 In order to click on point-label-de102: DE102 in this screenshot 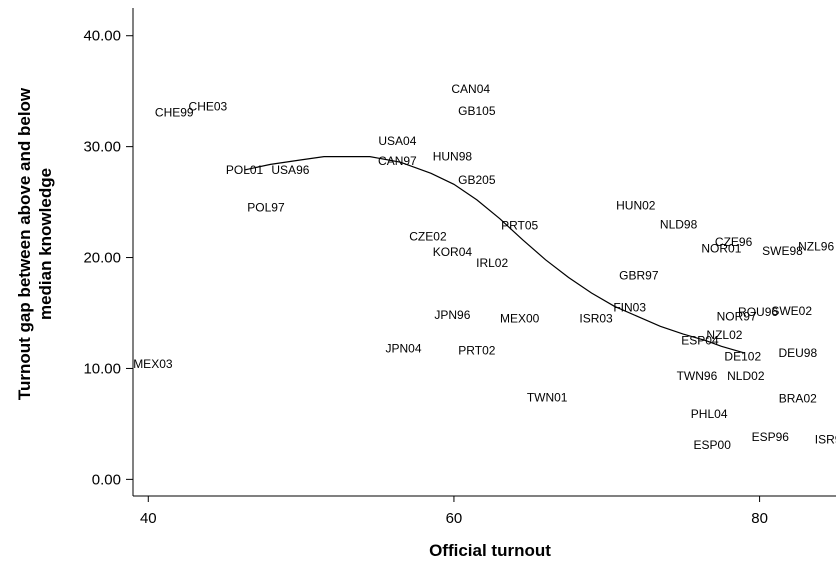, I will do `click(742, 356)`.